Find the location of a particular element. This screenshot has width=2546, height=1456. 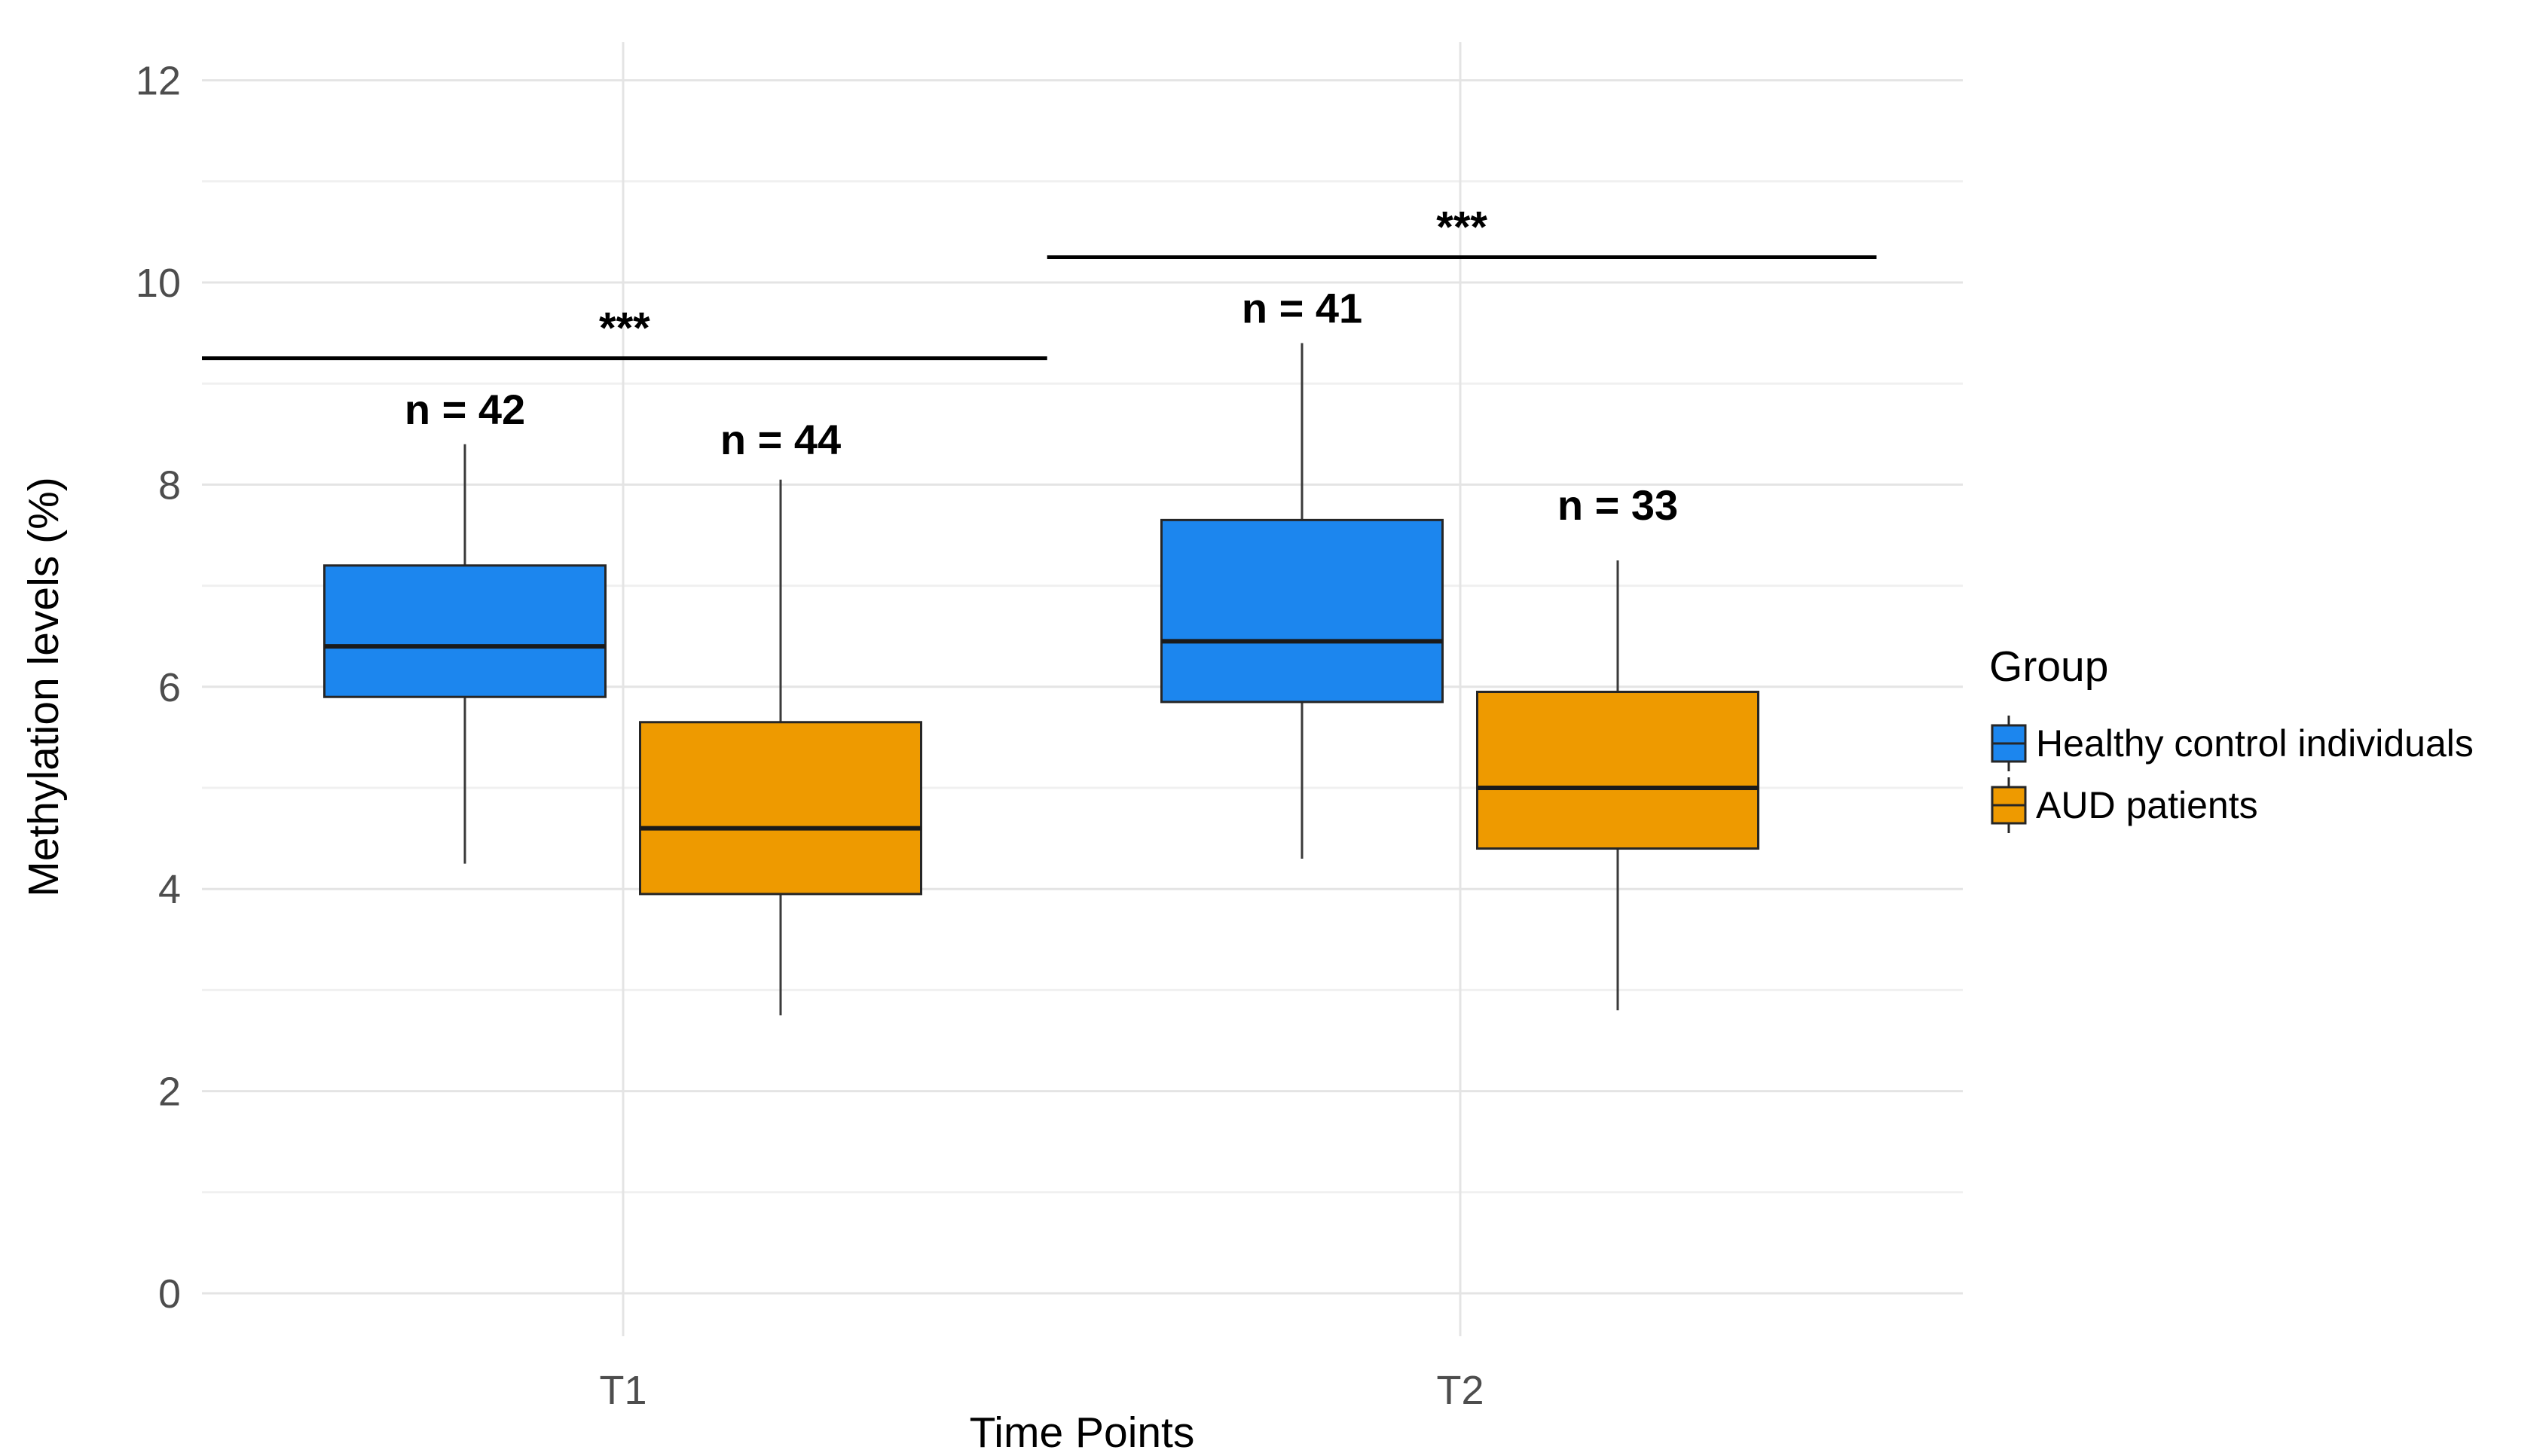

x-tick-label: T1 is located at coordinates (622, 1390).